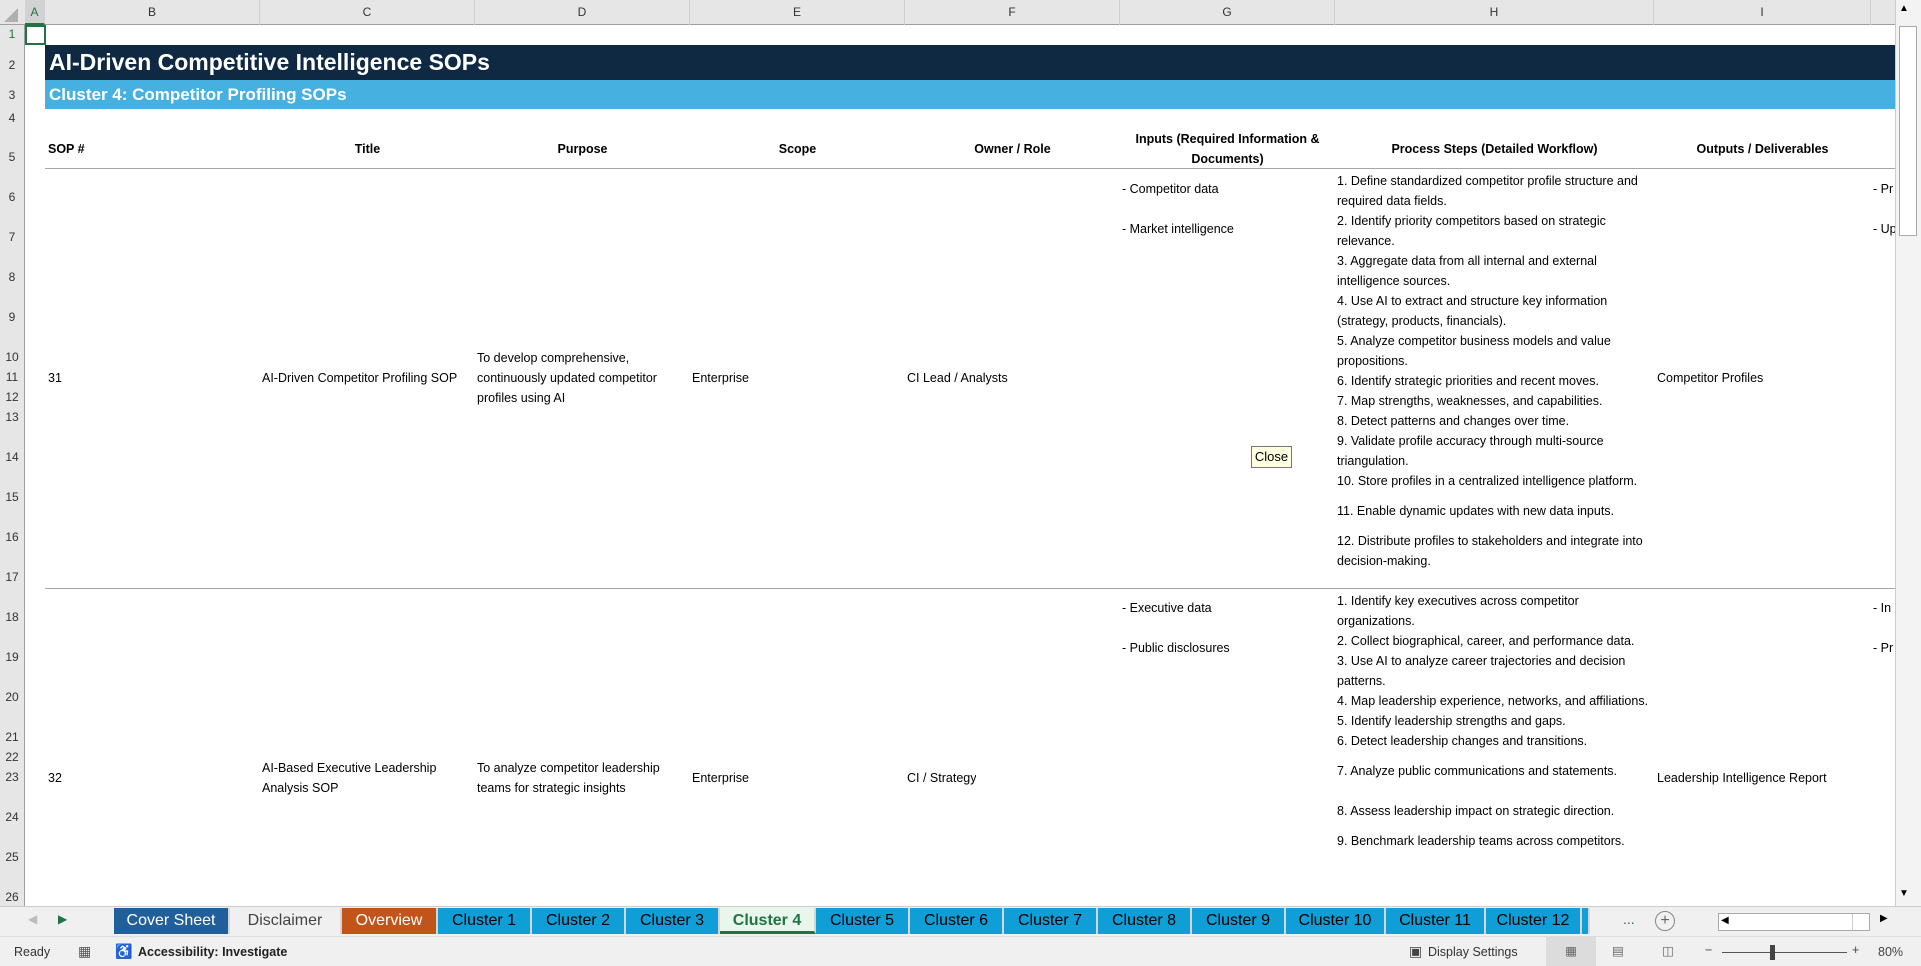 This screenshot has width=1921, height=966. Describe the element at coordinates (12, 757) in the screenshot. I see `row-header-22: 22` at that location.